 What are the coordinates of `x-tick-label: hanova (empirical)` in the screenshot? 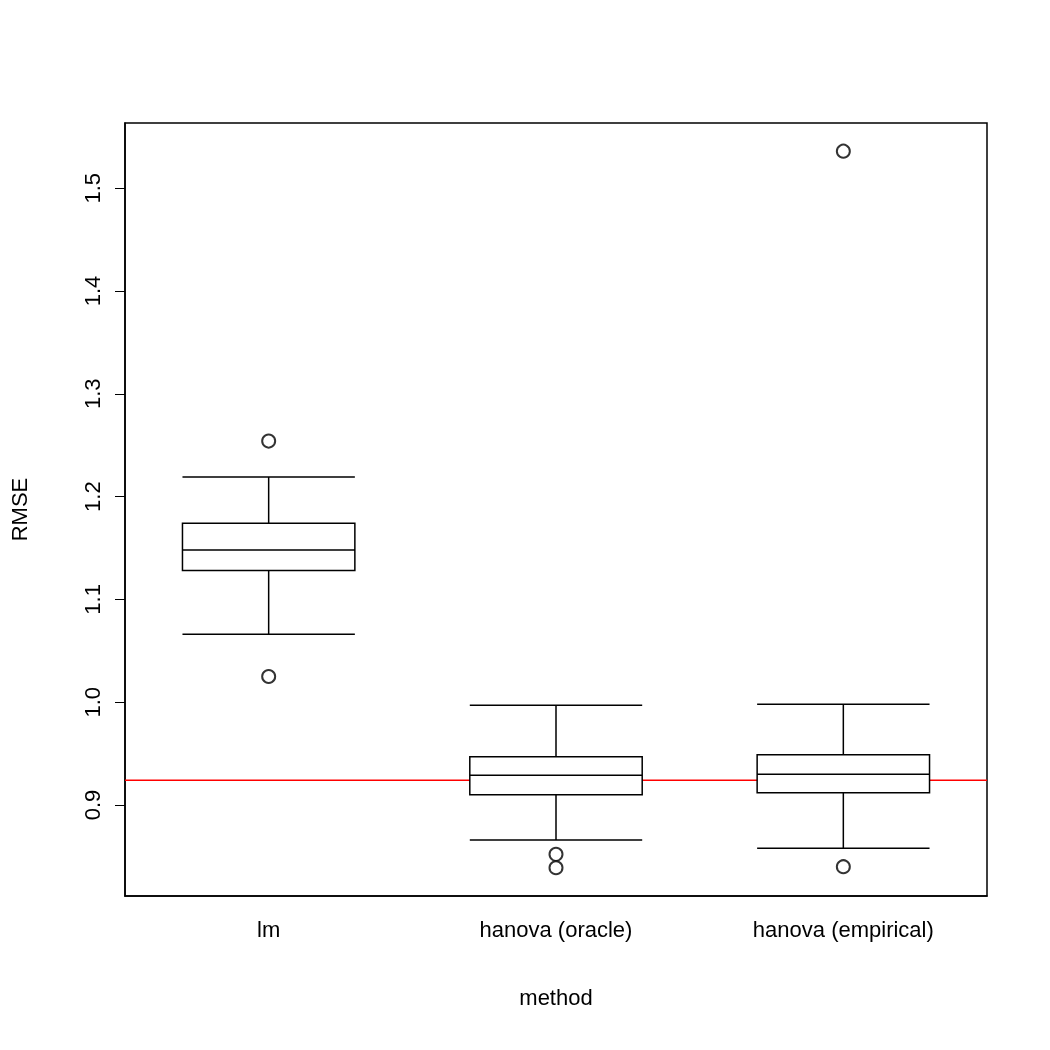 It's located at (843, 929).